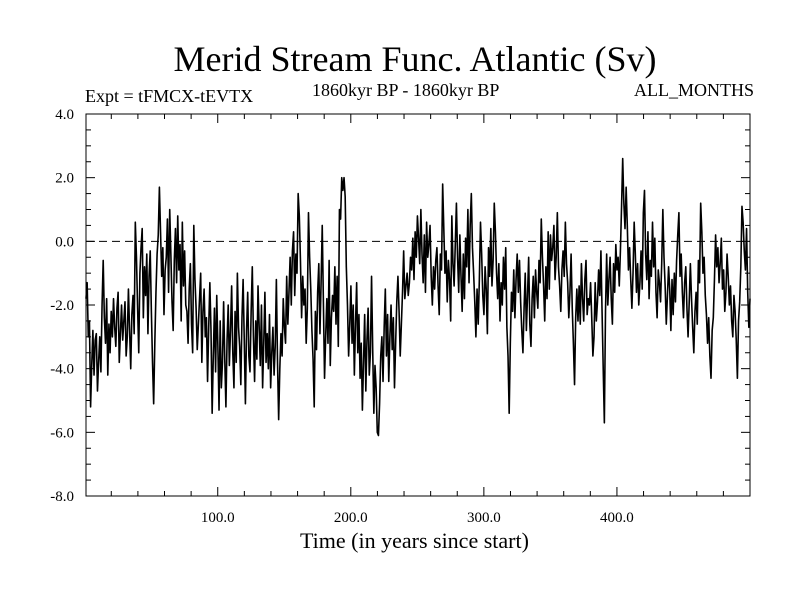 The image size is (800, 600). I want to click on x-tick-label: 200.0, so click(351, 518).